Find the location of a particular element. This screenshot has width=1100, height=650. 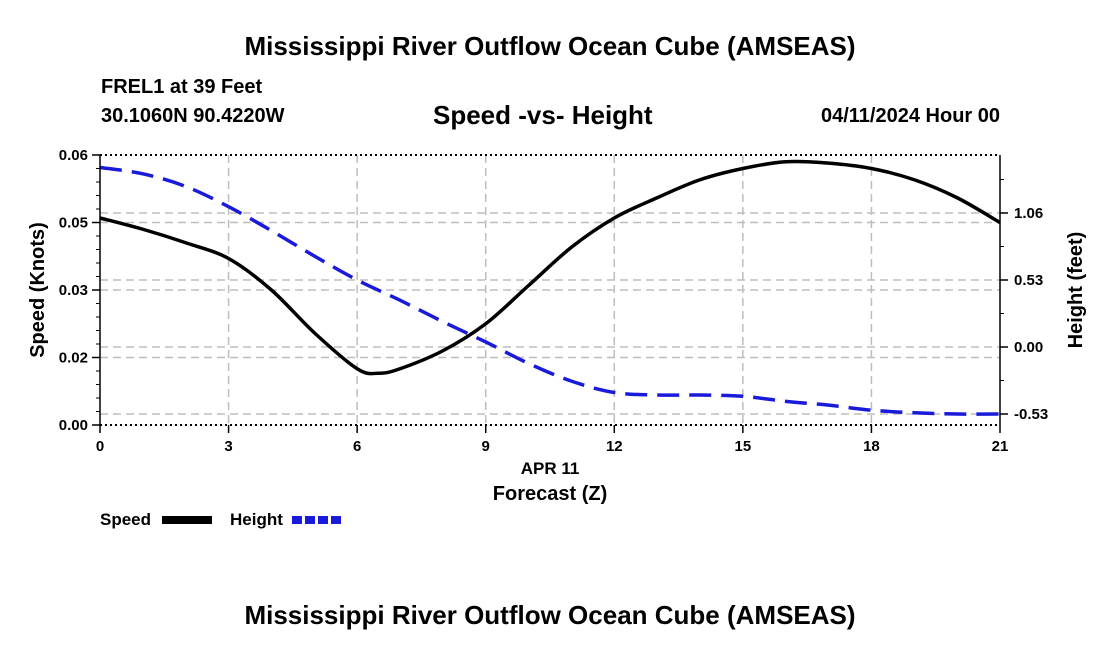

y2-tick-label: 0.53 is located at coordinates (1028, 280).